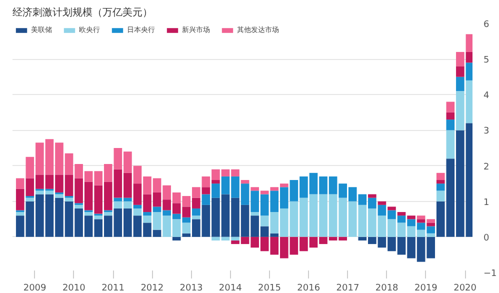  What do you see at coordinates (487, 131) in the screenshot?
I see `y-tick-label: 3` at bounding box center [487, 131].